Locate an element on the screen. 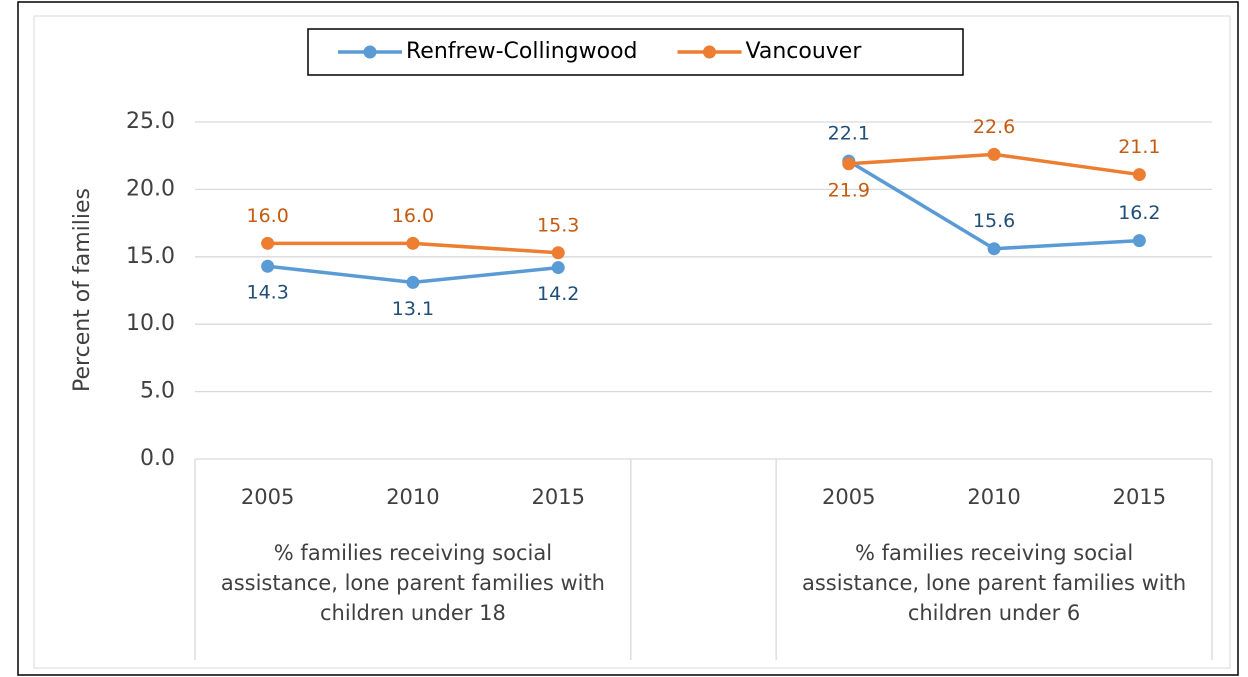  legend is located at coordinates (635, 52).